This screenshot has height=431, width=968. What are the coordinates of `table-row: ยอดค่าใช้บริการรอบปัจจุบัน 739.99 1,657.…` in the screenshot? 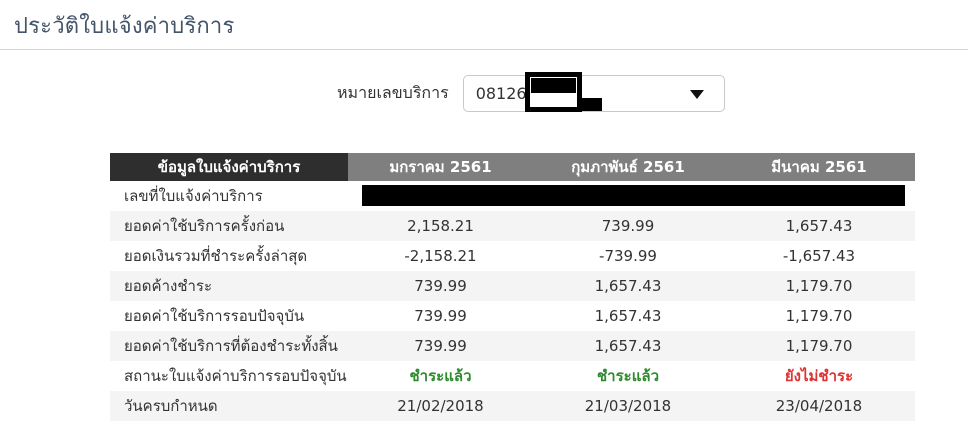 It's located at (512, 316).